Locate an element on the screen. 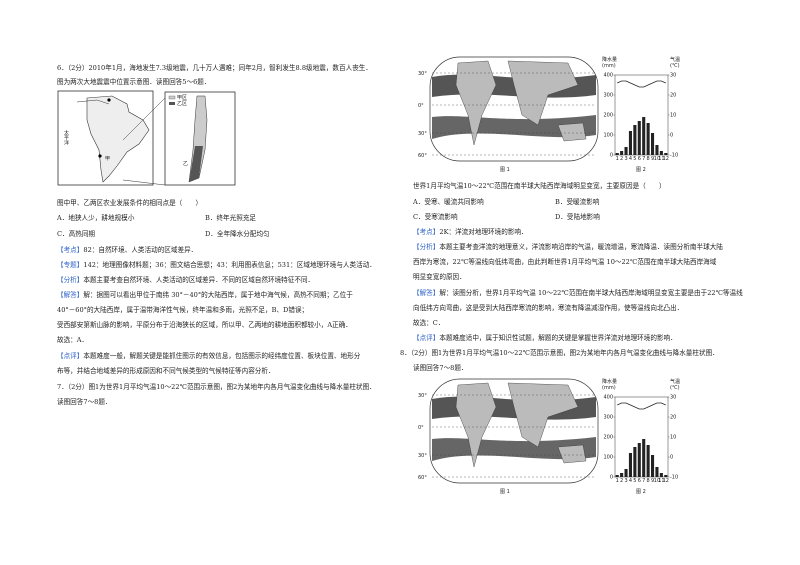 The height and width of the screenshot is (565, 800). region-label: 甲 is located at coordinates (107, 159).